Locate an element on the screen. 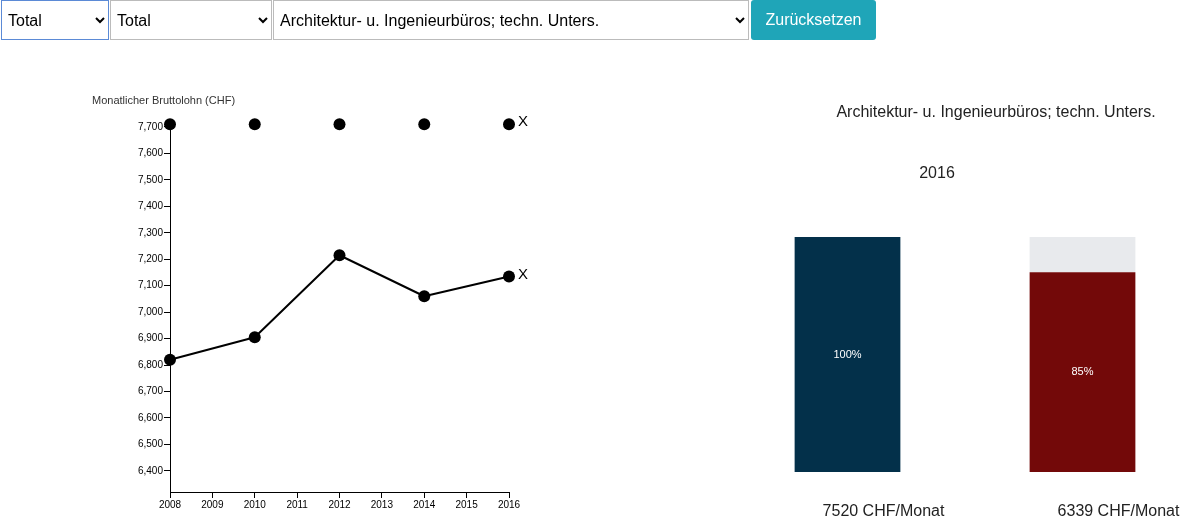 The height and width of the screenshot is (527, 1200). reset-button: Zurücksetzen is located at coordinates (813, 20).